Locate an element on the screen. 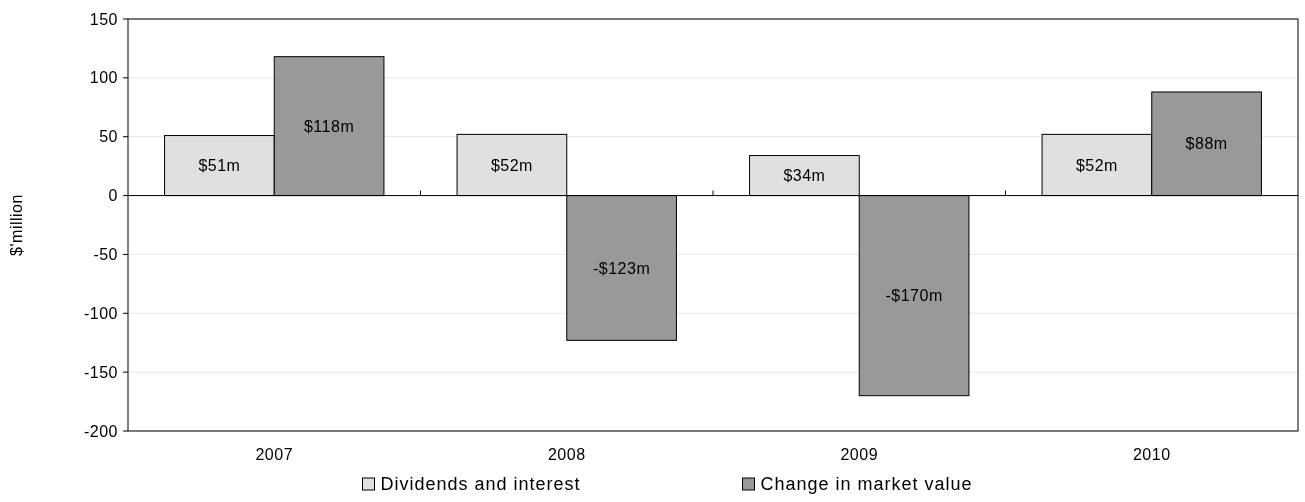  data-label: -$170m is located at coordinates (914, 296).